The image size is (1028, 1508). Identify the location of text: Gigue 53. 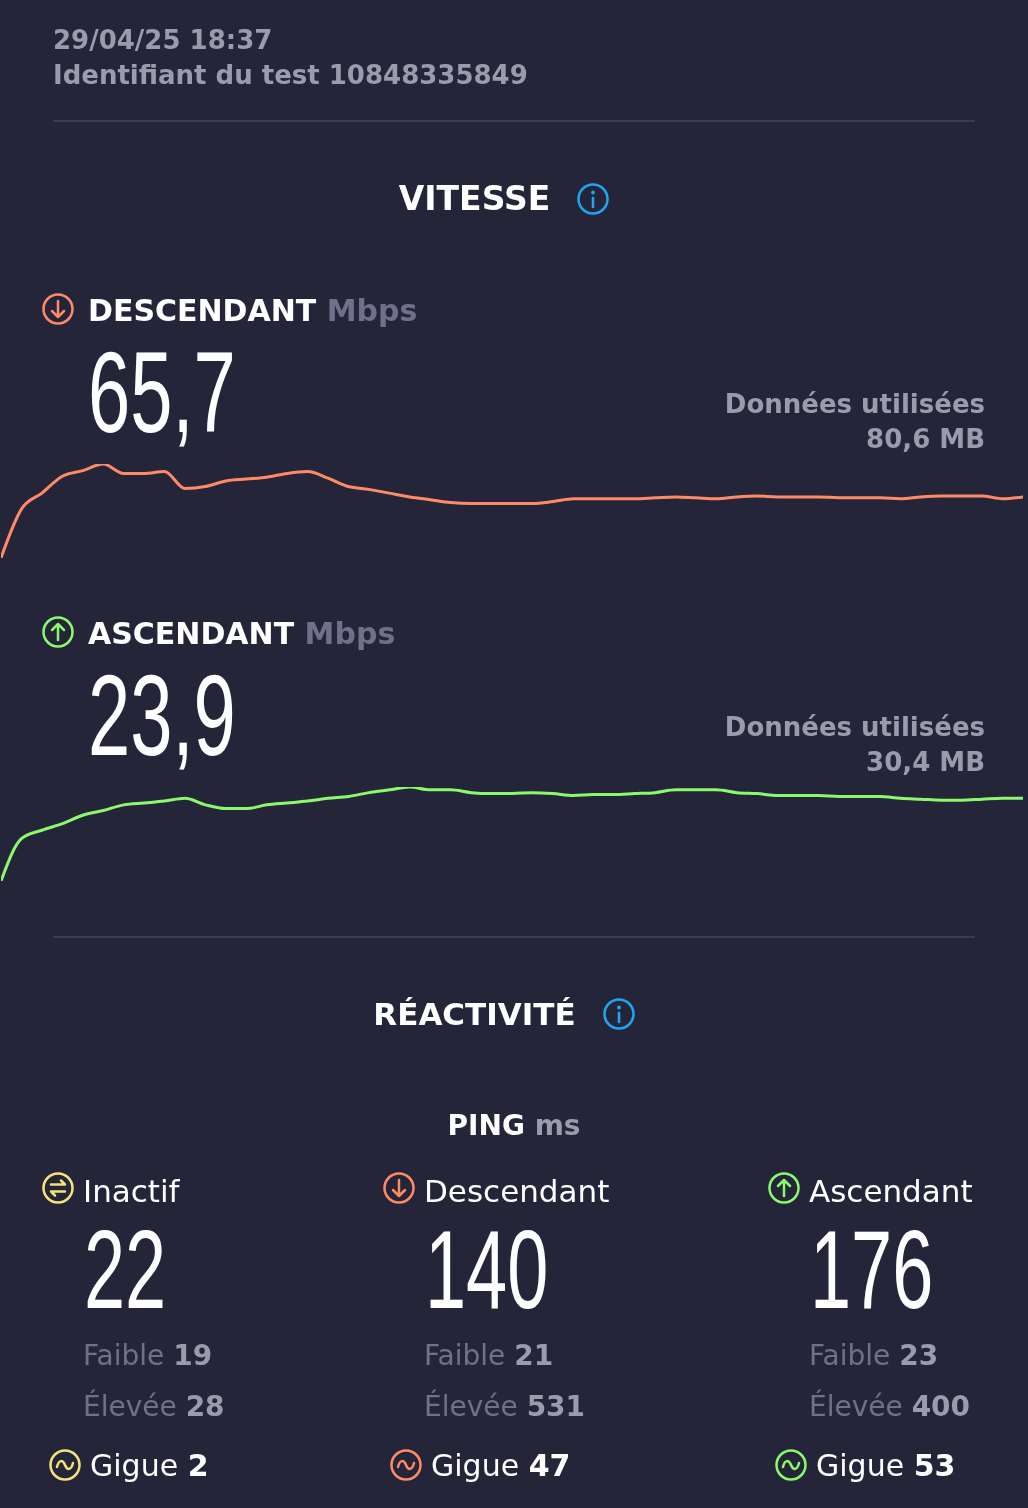
(886, 1466).